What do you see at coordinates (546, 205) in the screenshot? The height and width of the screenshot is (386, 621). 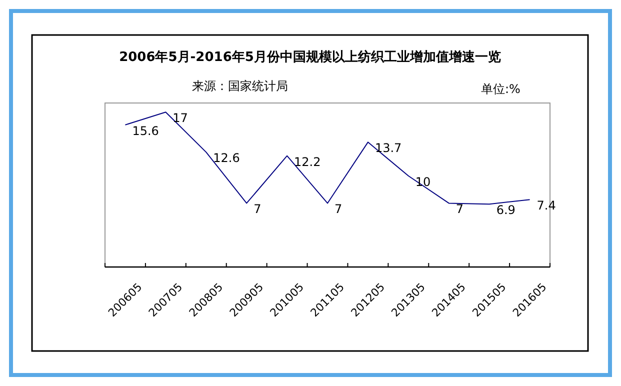 I see `data-label: 7.4` at bounding box center [546, 205].